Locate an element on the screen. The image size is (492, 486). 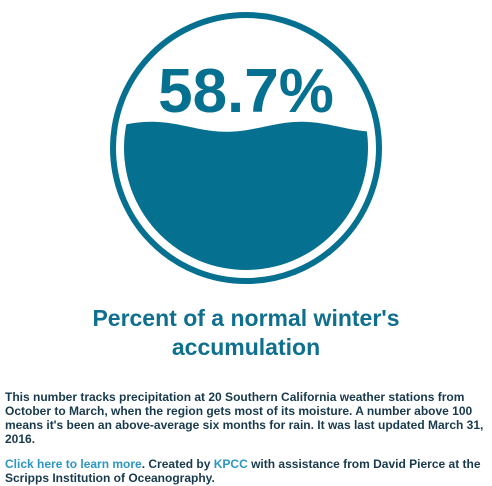
kpcc-link: KPCC is located at coordinates (230, 464).